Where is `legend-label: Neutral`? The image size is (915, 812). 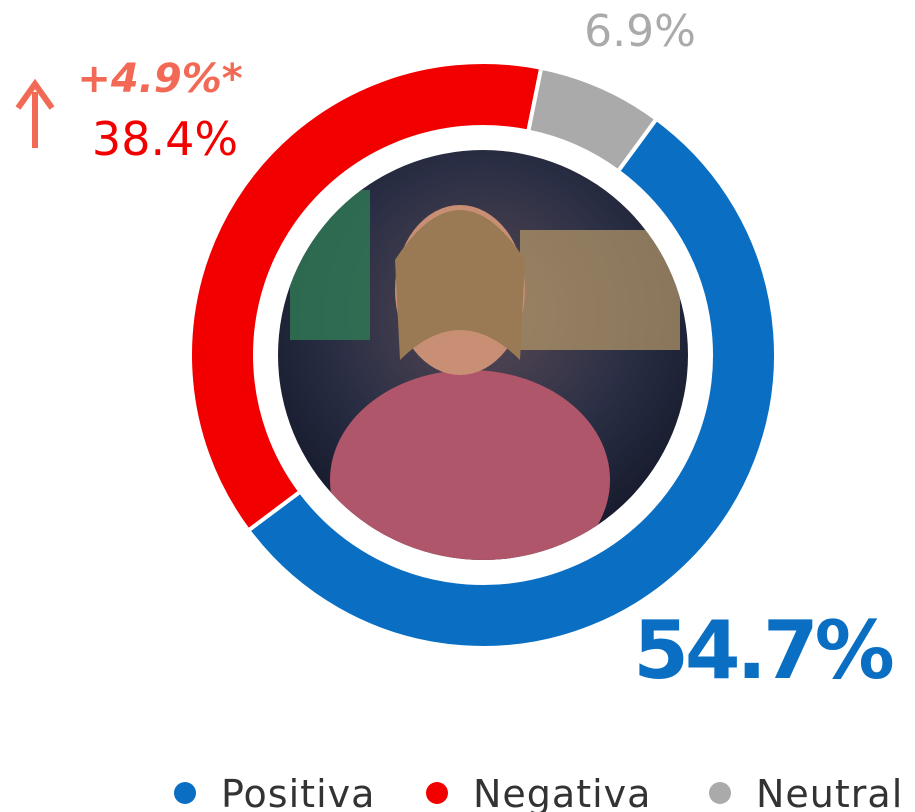
legend-label: Neutral is located at coordinates (829, 792).